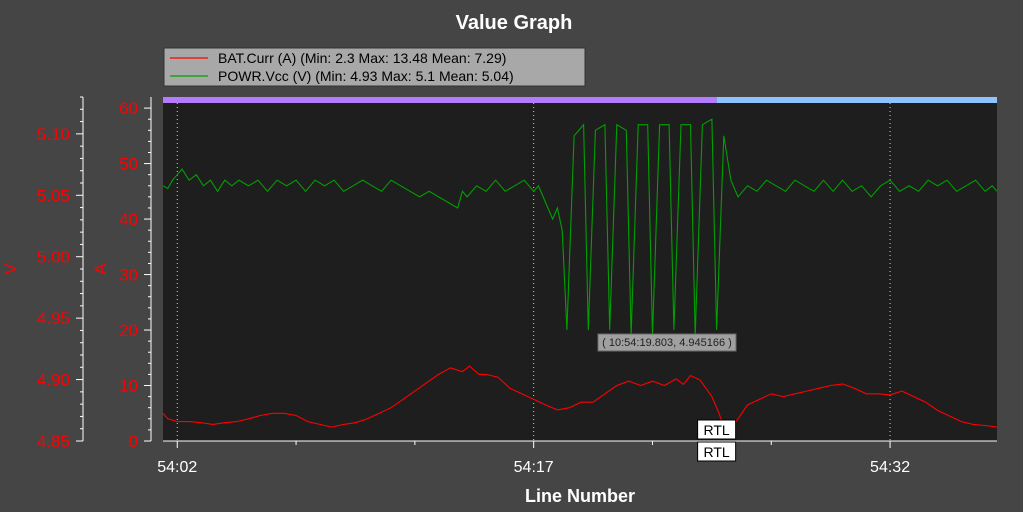 The width and height of the screenshot is (1023, 512). I want to click on y-tick-label-current: 10, so click(128, 386).